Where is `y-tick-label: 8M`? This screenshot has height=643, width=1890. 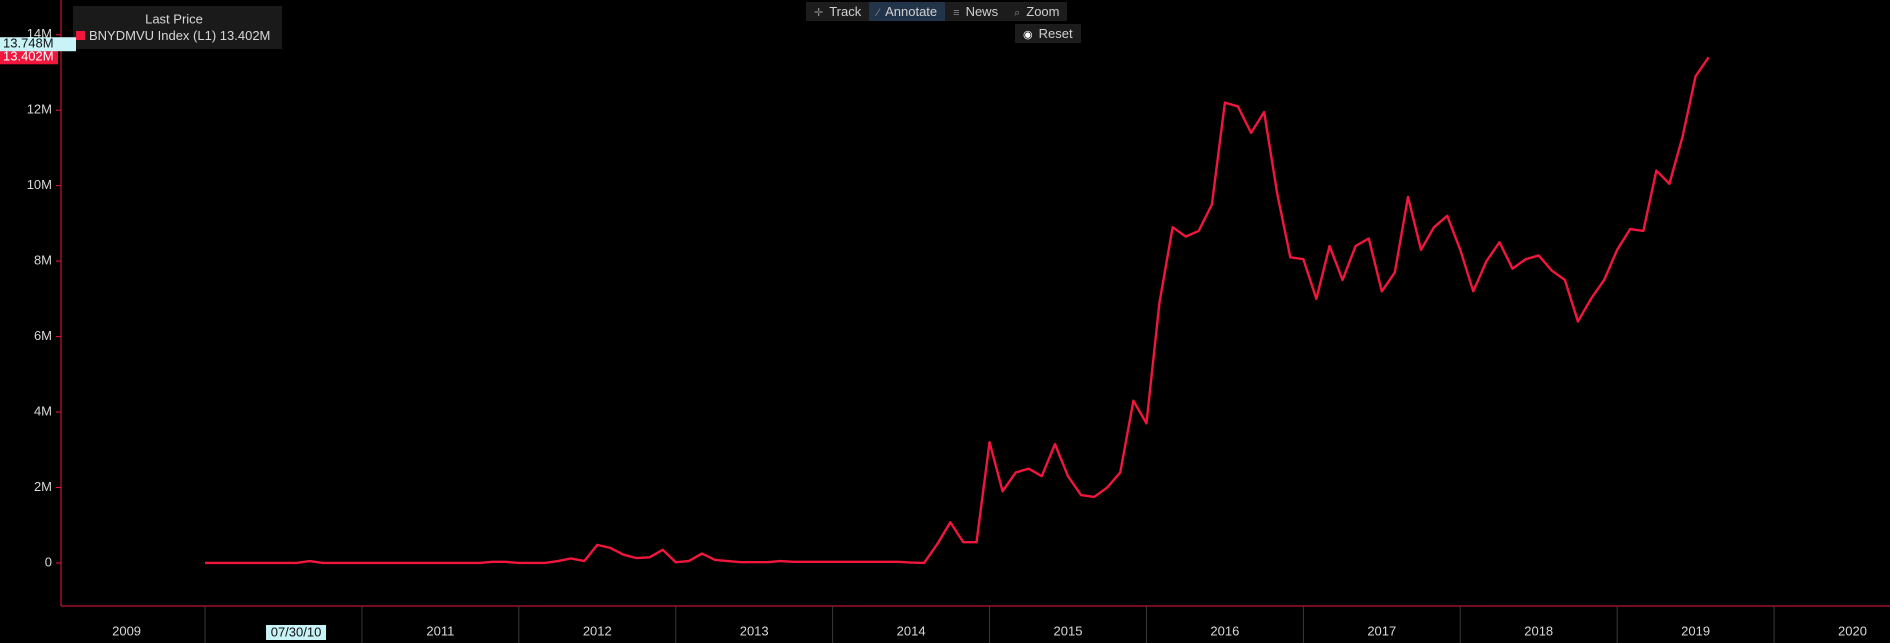 y-tick-label: 8M is located at coordinates (43, 260).